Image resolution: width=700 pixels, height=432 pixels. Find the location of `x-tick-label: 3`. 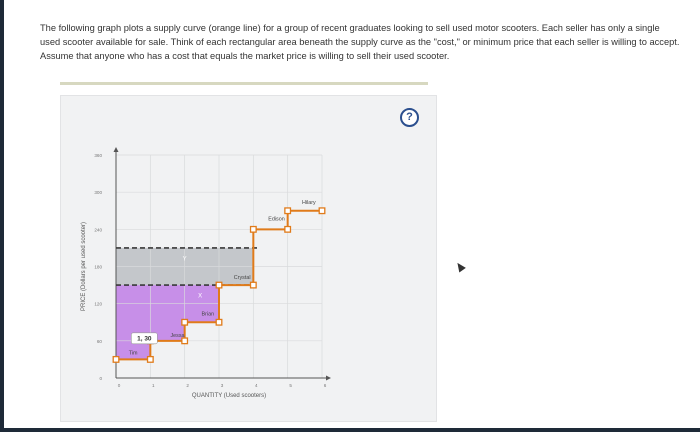

x-tick-label: 3 is located at coordinates (222, 385).